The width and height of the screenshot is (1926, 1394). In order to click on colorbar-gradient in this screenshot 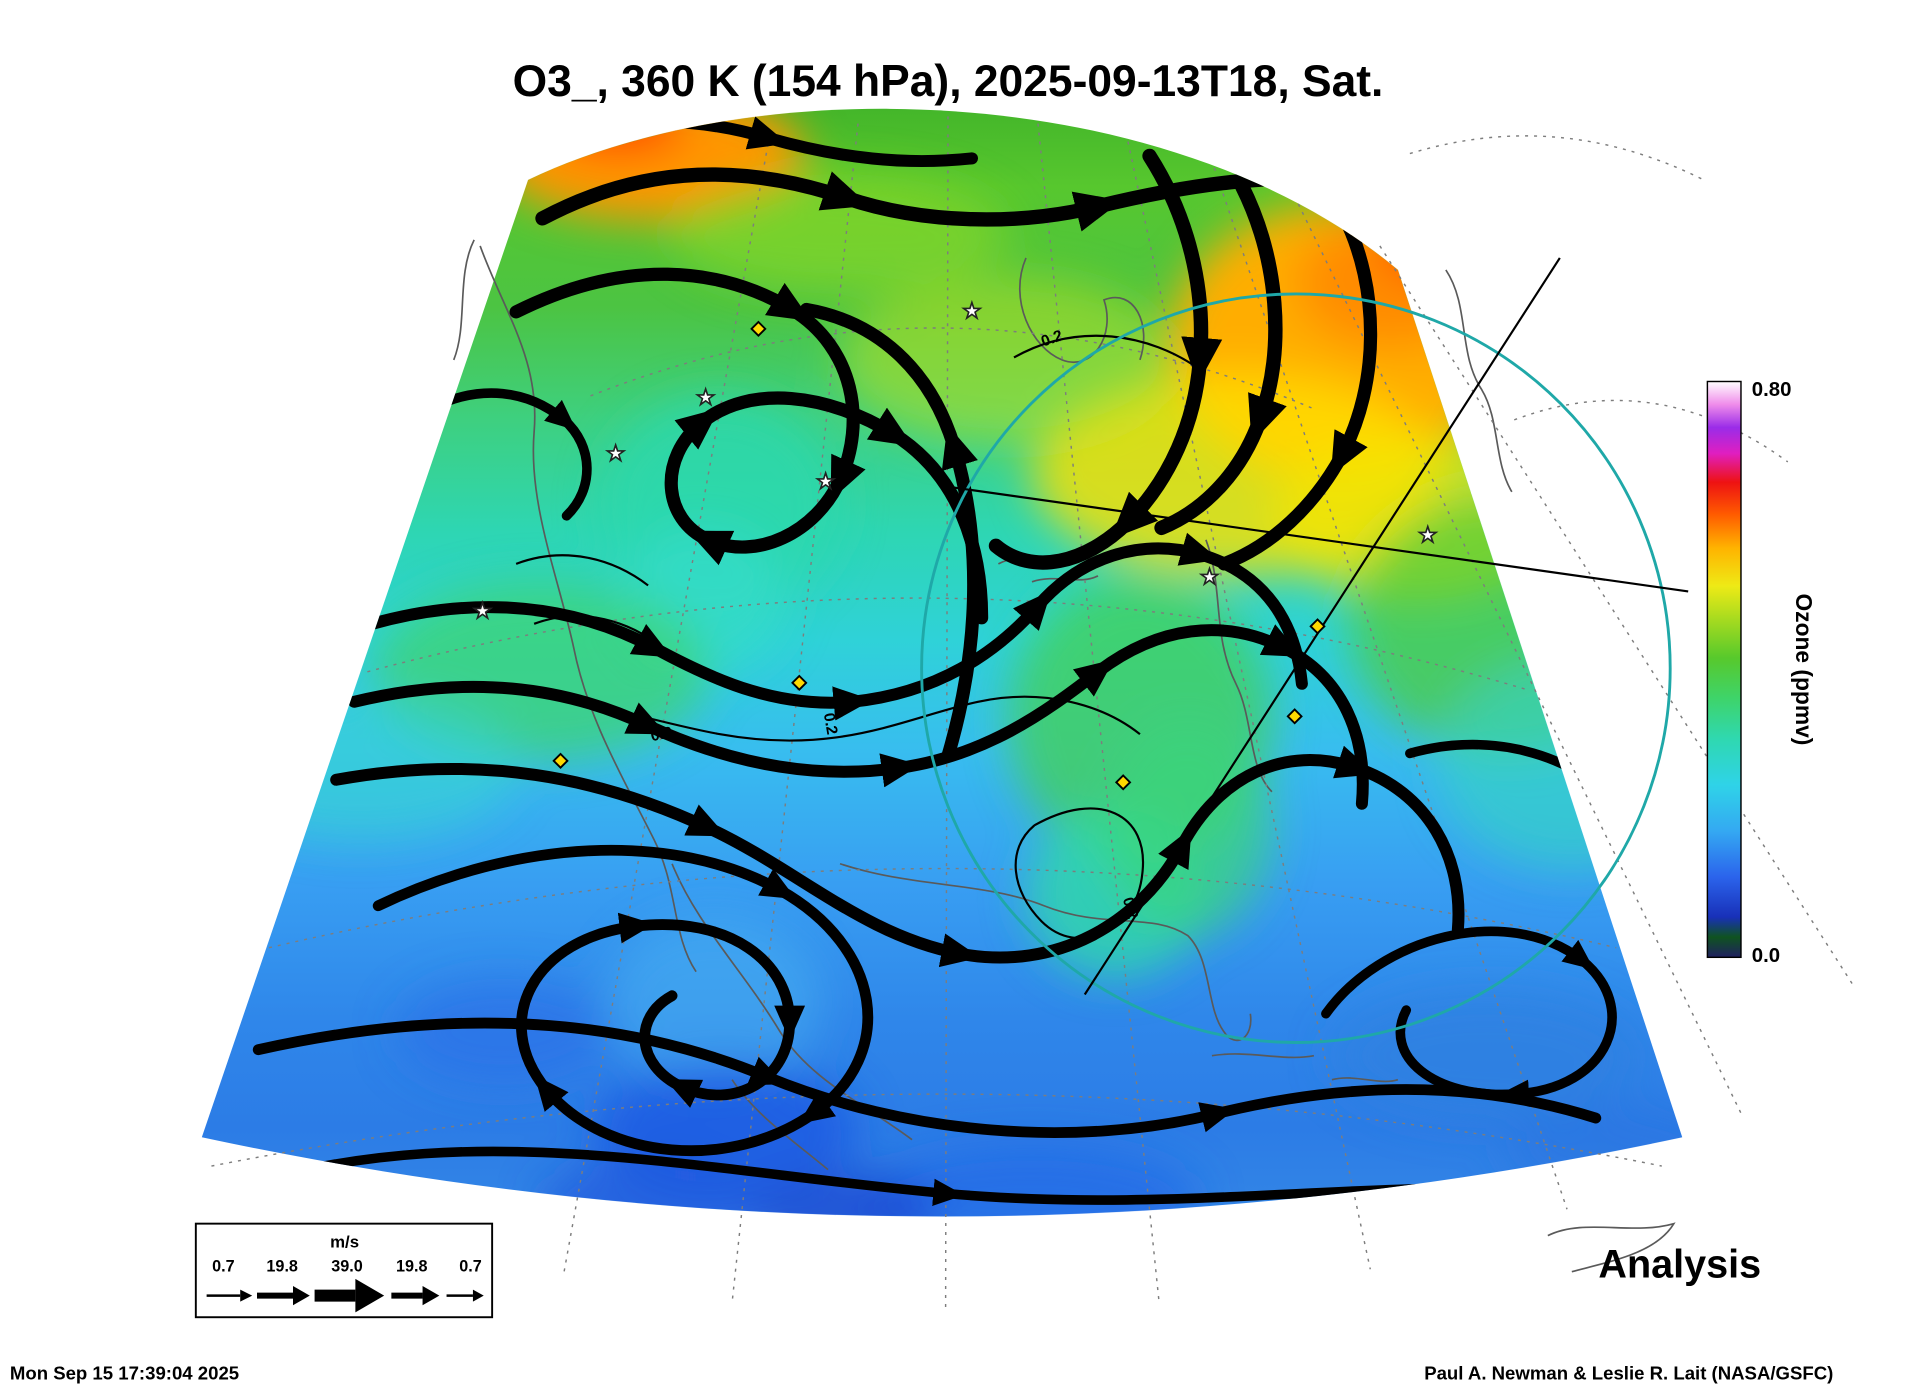, I will do `click(1724, 669)`.